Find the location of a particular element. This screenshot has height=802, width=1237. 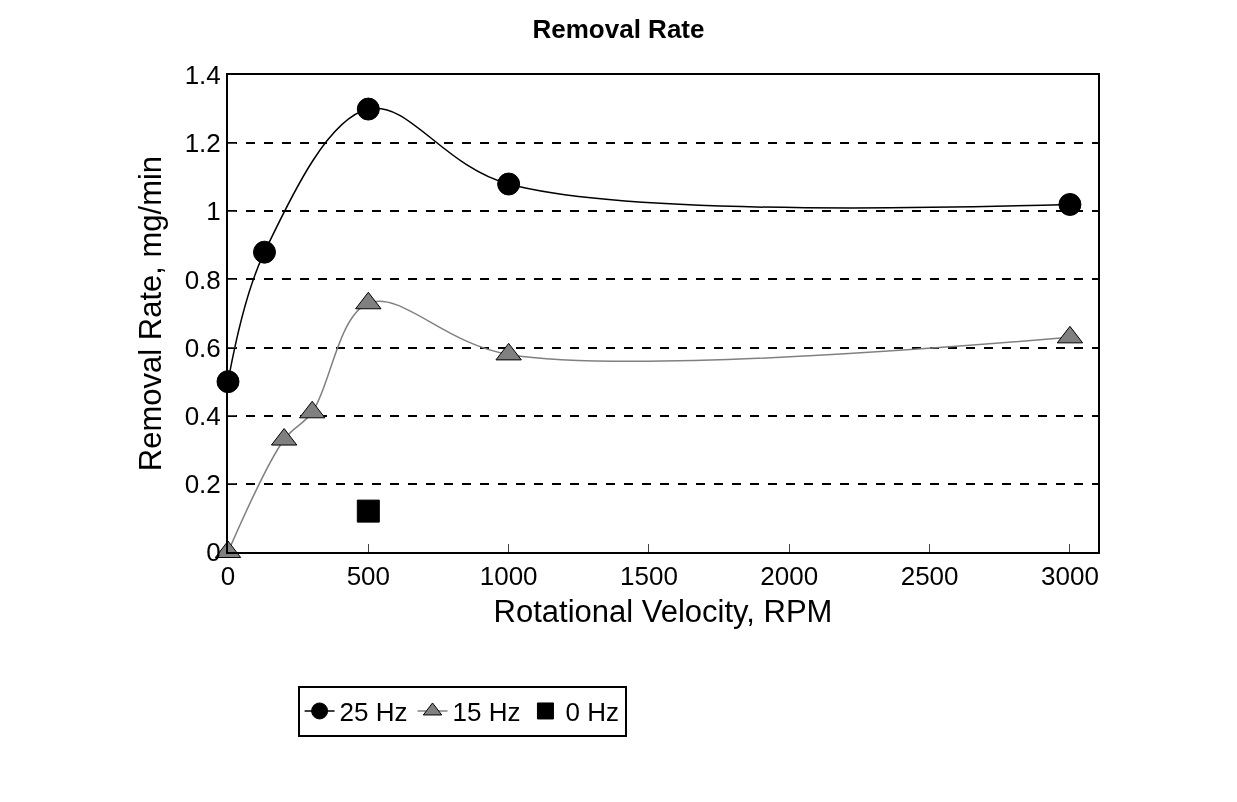

y-tick-label: 0 is located at coordinates (213, 552).